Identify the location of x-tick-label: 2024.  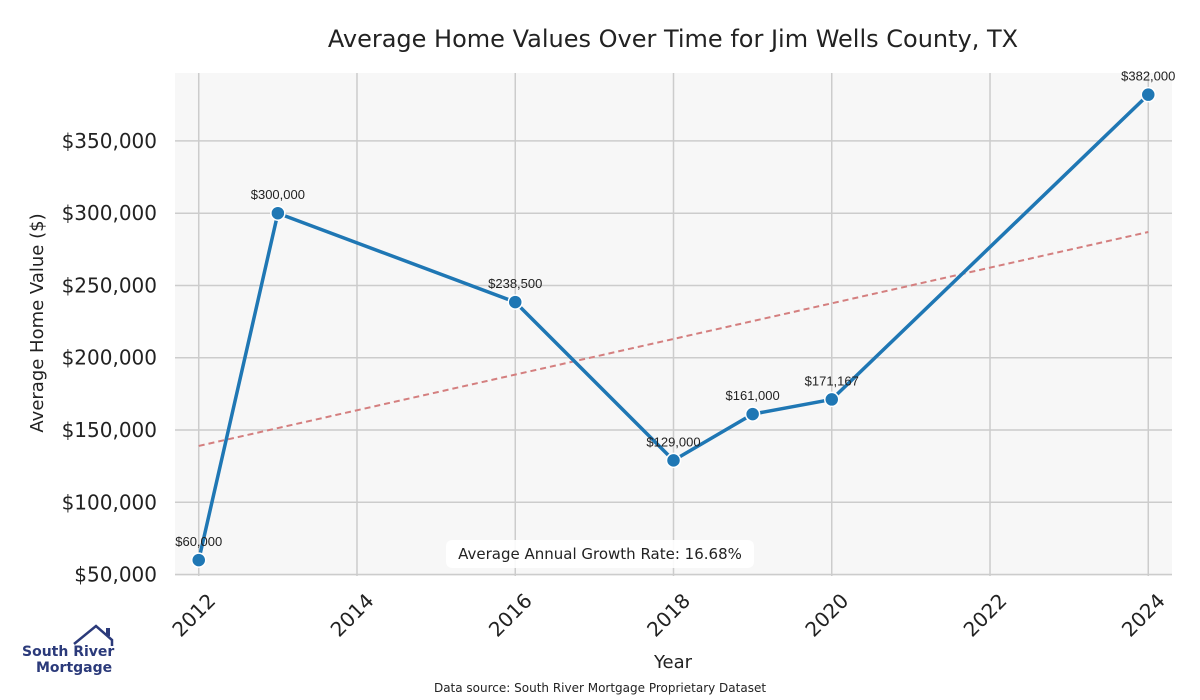
(1143, 615).